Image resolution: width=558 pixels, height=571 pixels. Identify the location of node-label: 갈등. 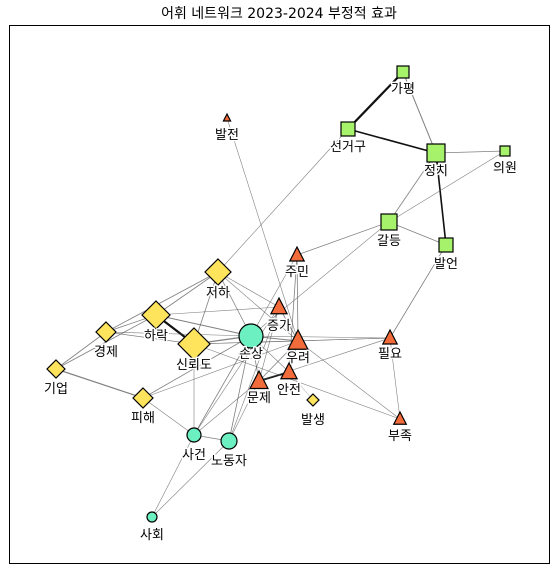
(389, 241).